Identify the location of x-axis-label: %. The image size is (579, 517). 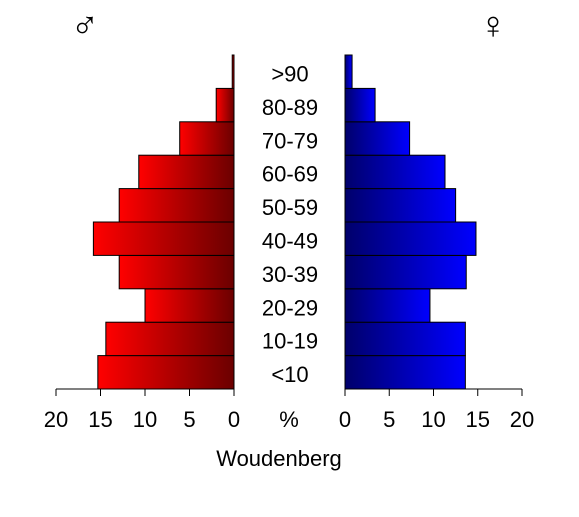
(289, 419).